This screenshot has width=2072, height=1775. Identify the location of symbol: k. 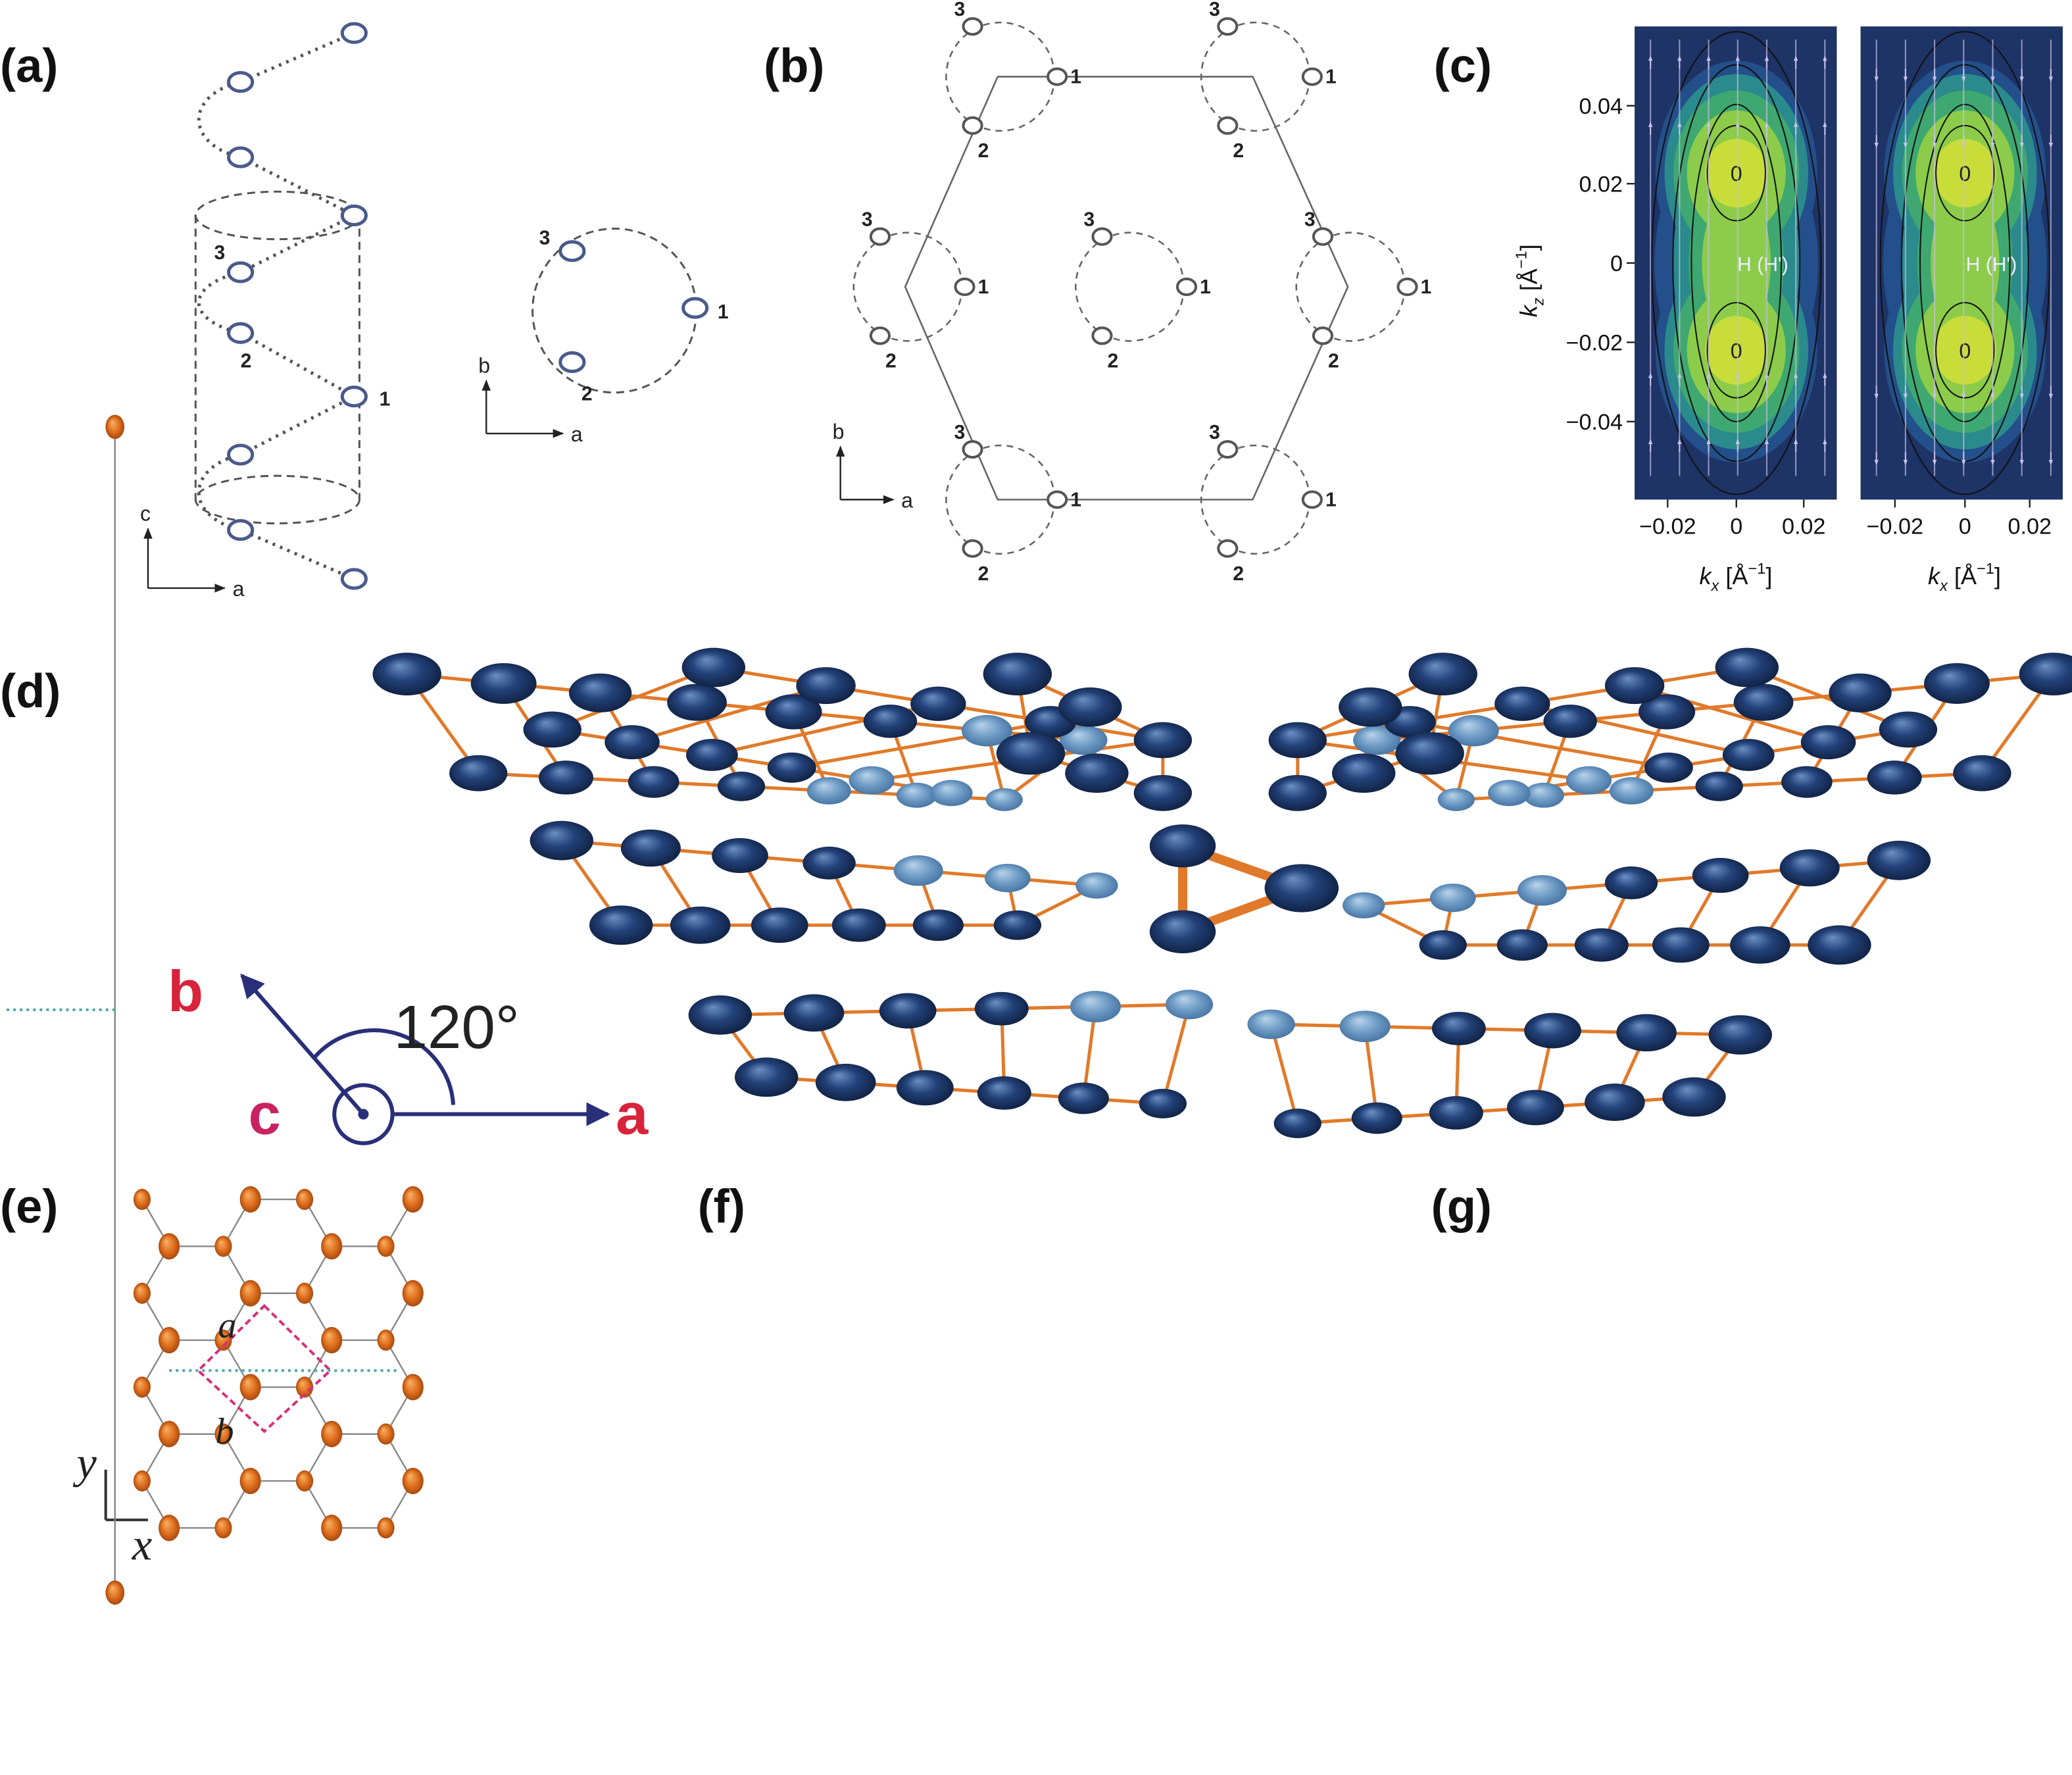
(1705, 575).